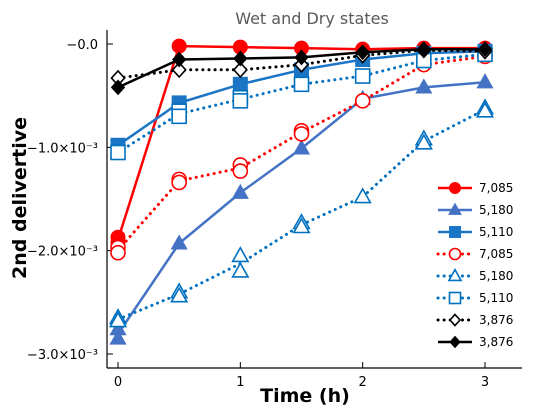  I want to click on x-axis-label: Time (h), so click(305, 396).